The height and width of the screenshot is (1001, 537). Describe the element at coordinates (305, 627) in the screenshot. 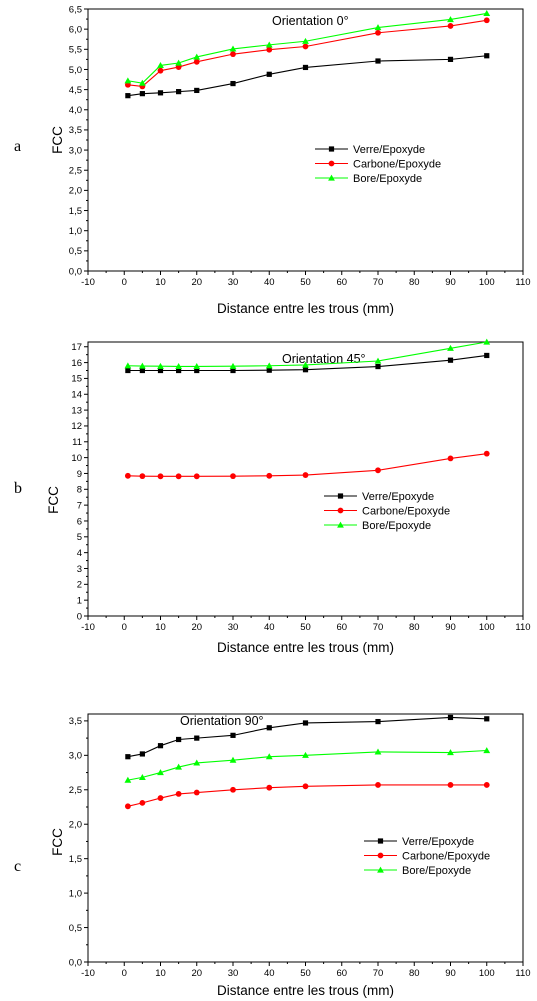

I see `x-tick-label: 50` at that location.